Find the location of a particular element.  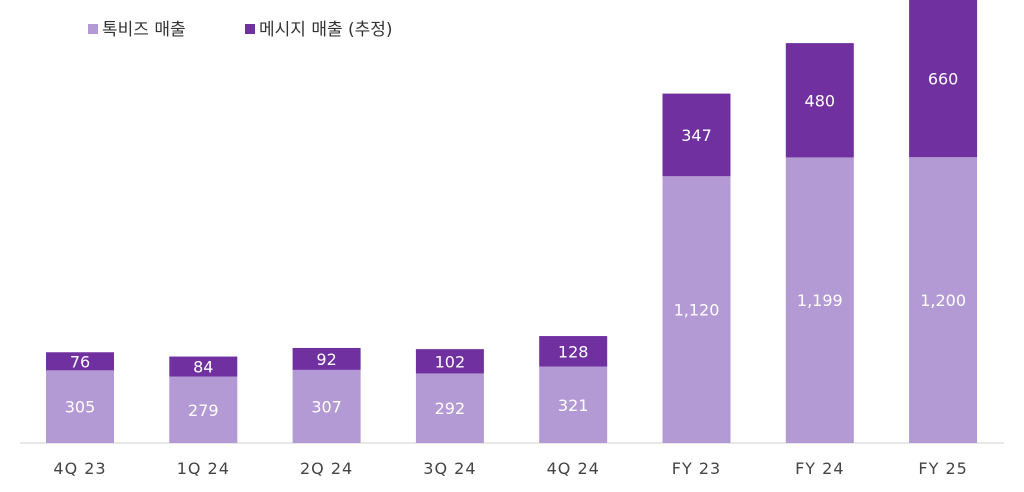

data-label-talkbiz-4: 292 is located at coordinates (450, 408).